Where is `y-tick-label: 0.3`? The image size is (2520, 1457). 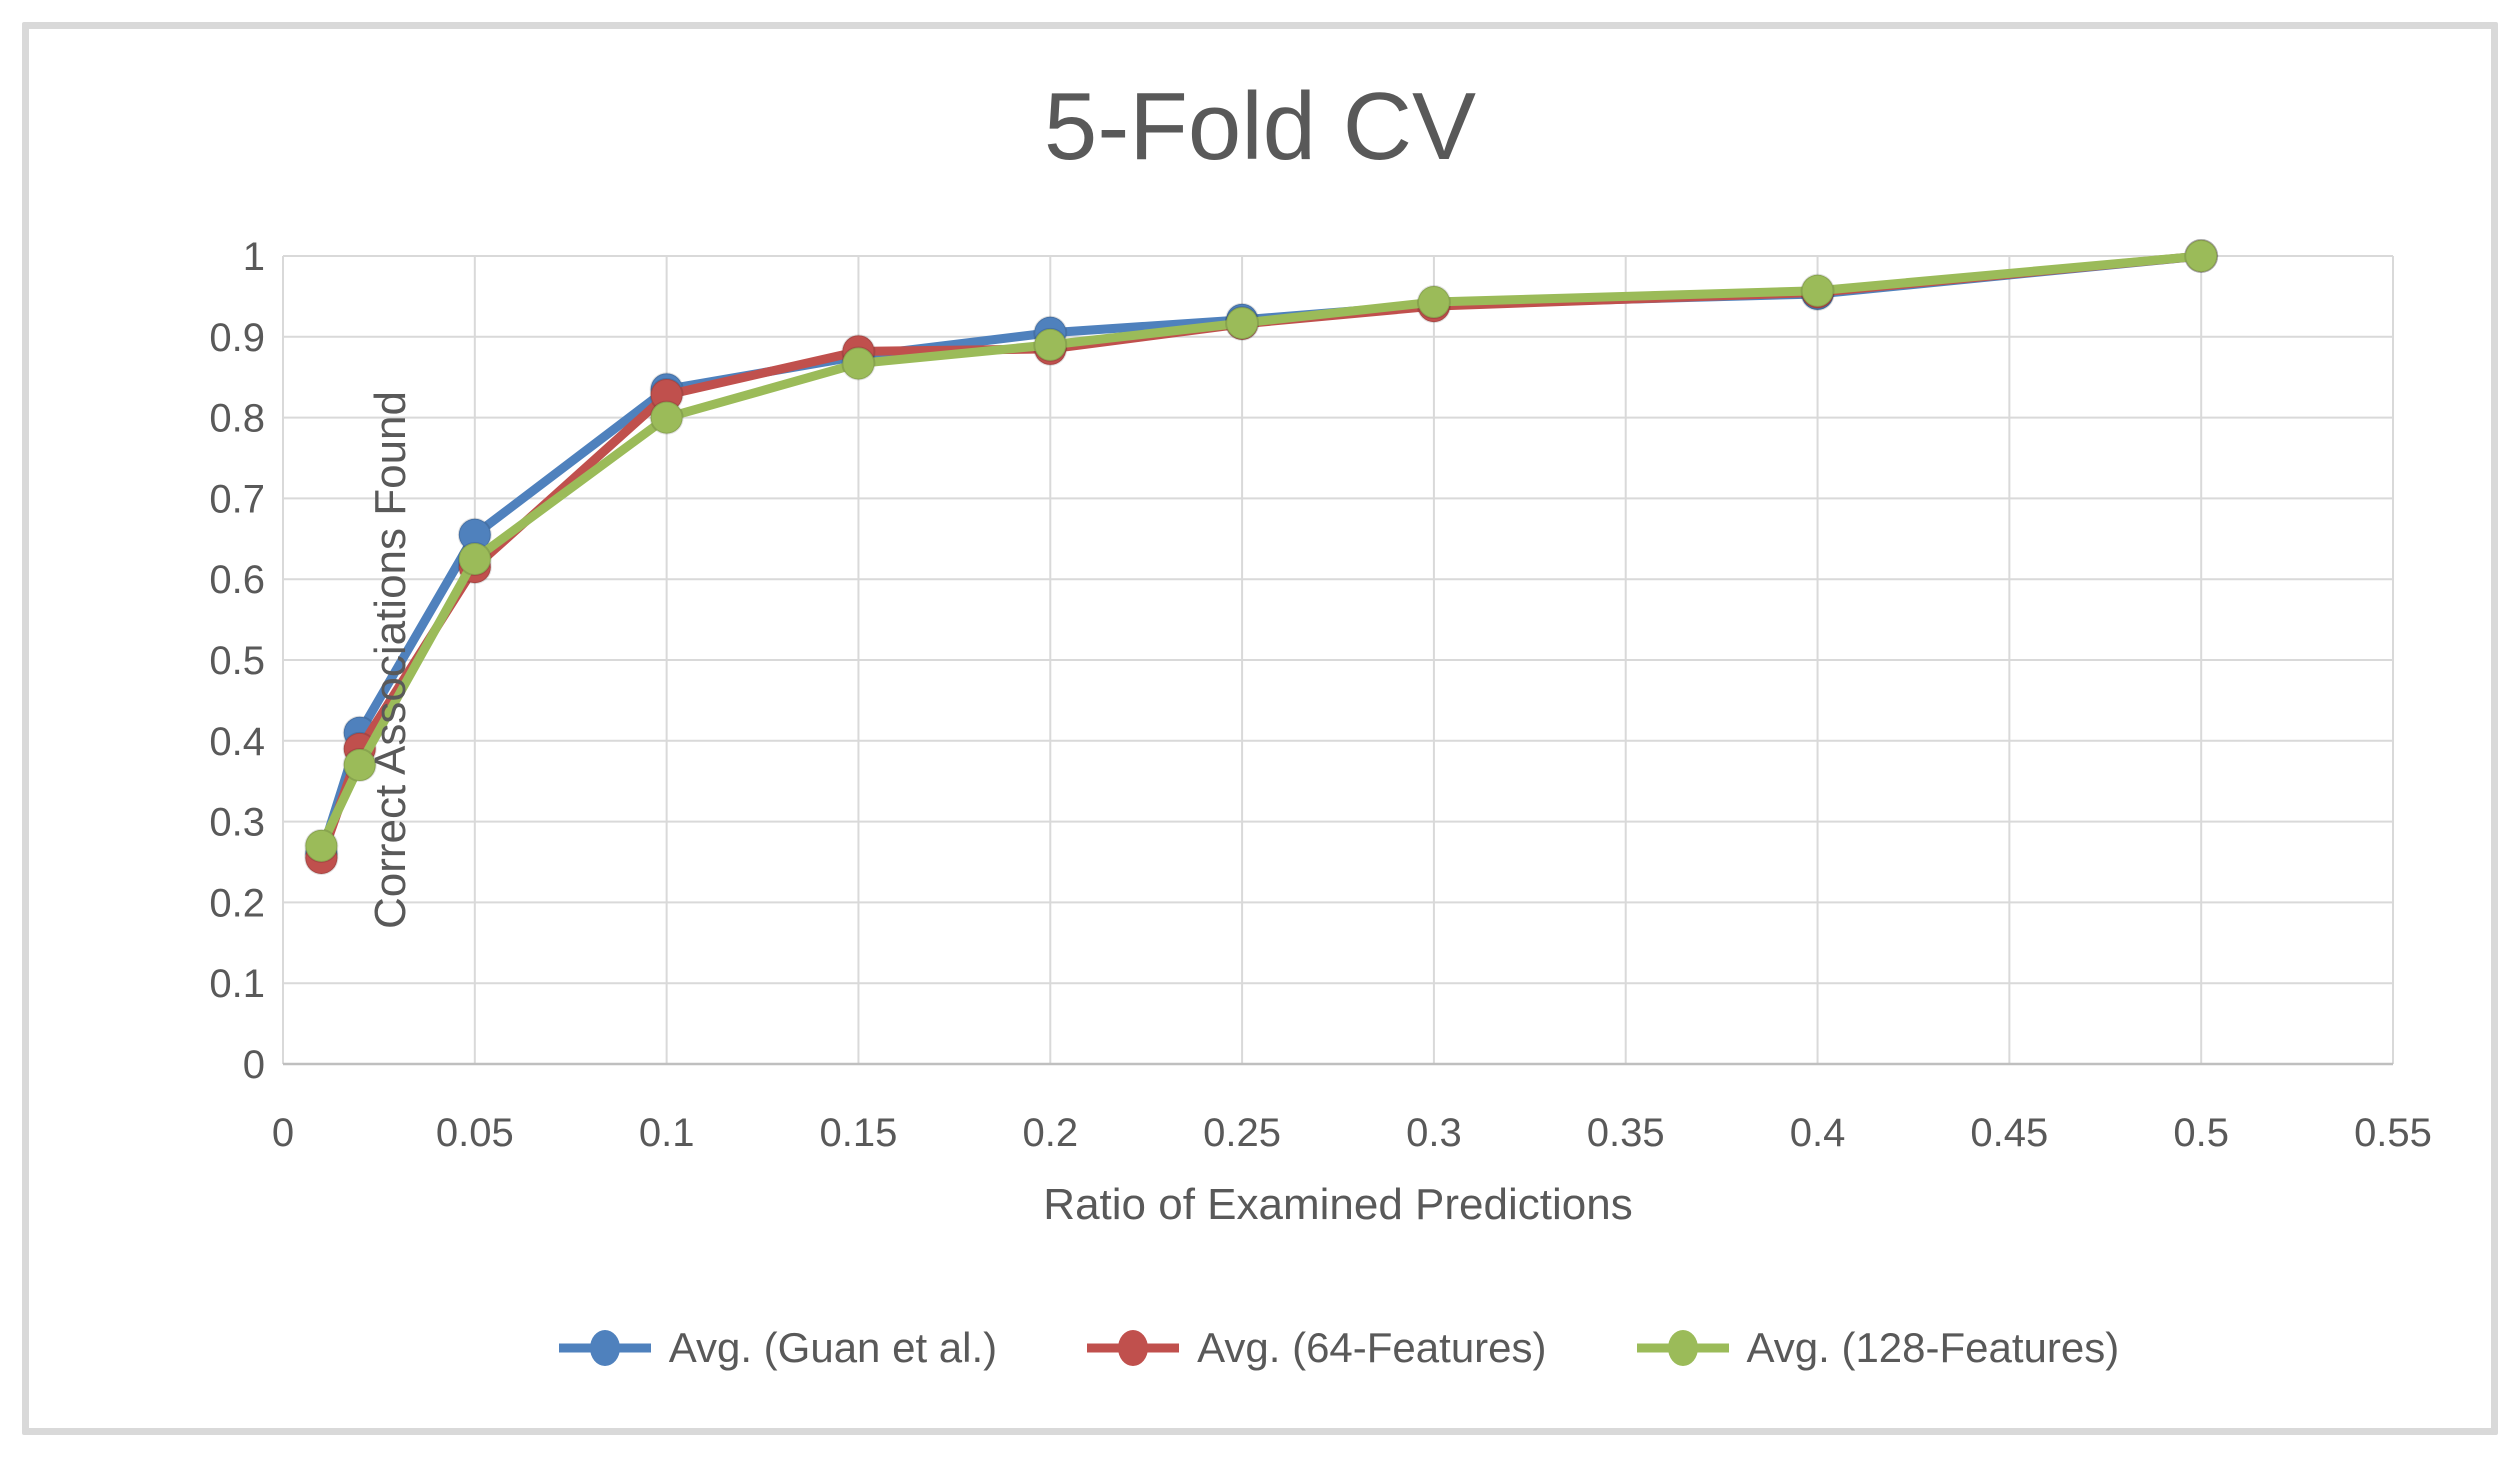
y-tick-label: 0.3 is located at coordinates (237, 823).